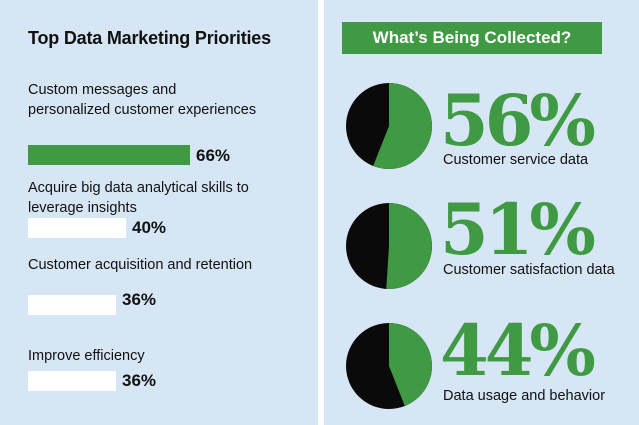  Describe the element at coordinates (86, 356) in the screenshot. I see `priority-label: Improve efficiency` at that location.